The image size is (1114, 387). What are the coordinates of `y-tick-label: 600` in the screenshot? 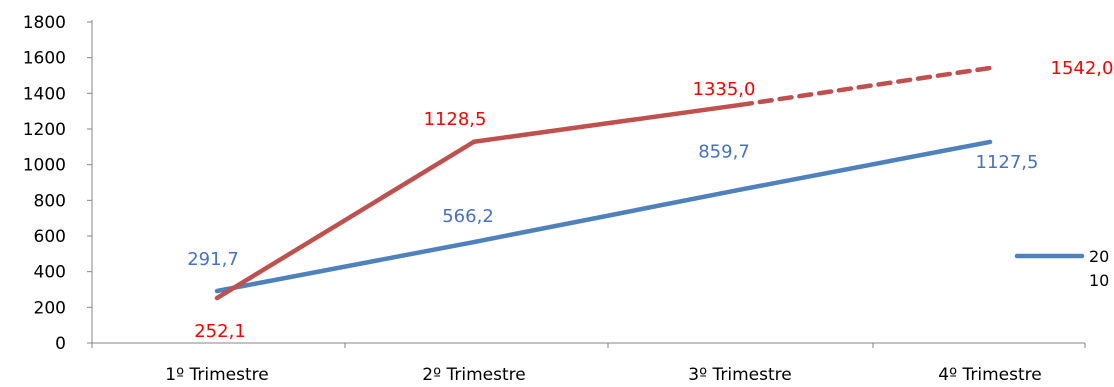 It's located at (50, 237).